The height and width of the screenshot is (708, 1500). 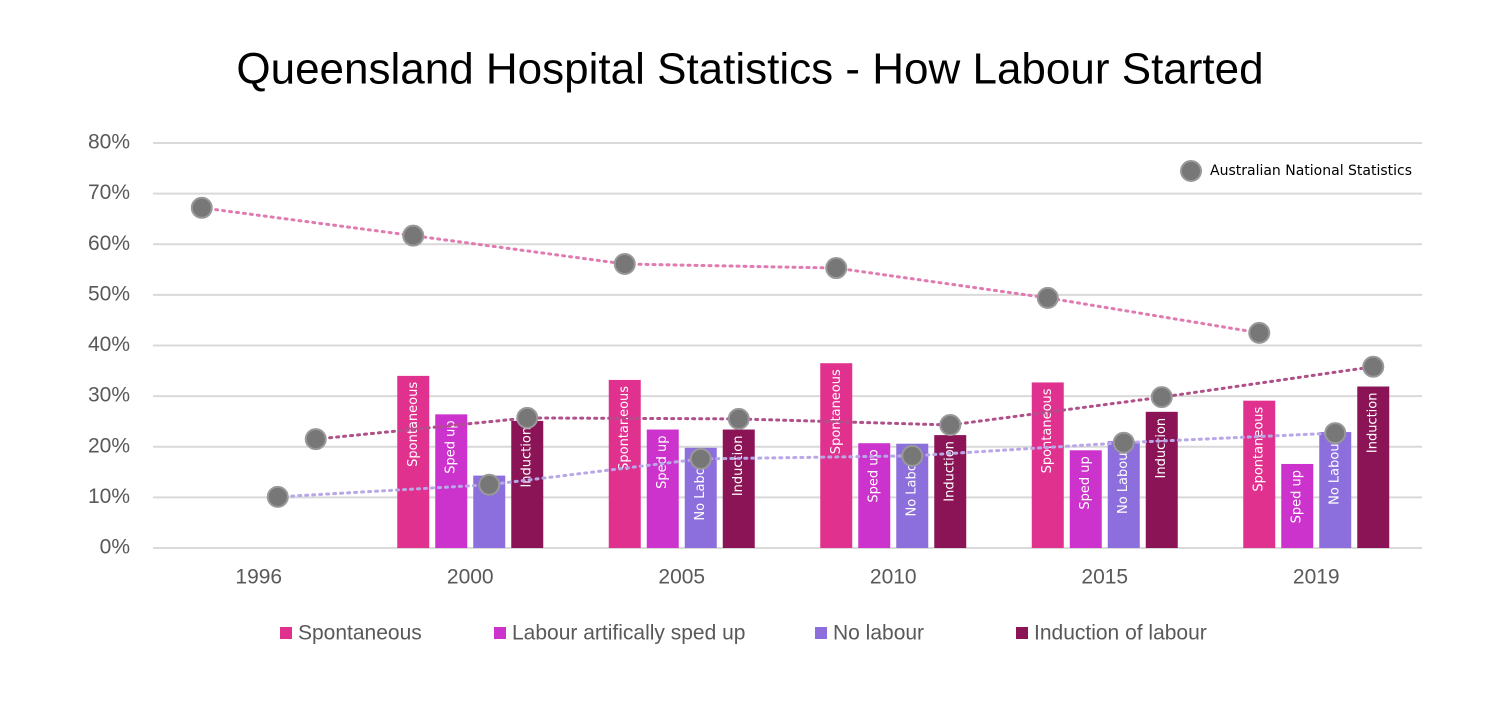 I want to click on x-tick-label: 2005, so click(x=681, y=577).